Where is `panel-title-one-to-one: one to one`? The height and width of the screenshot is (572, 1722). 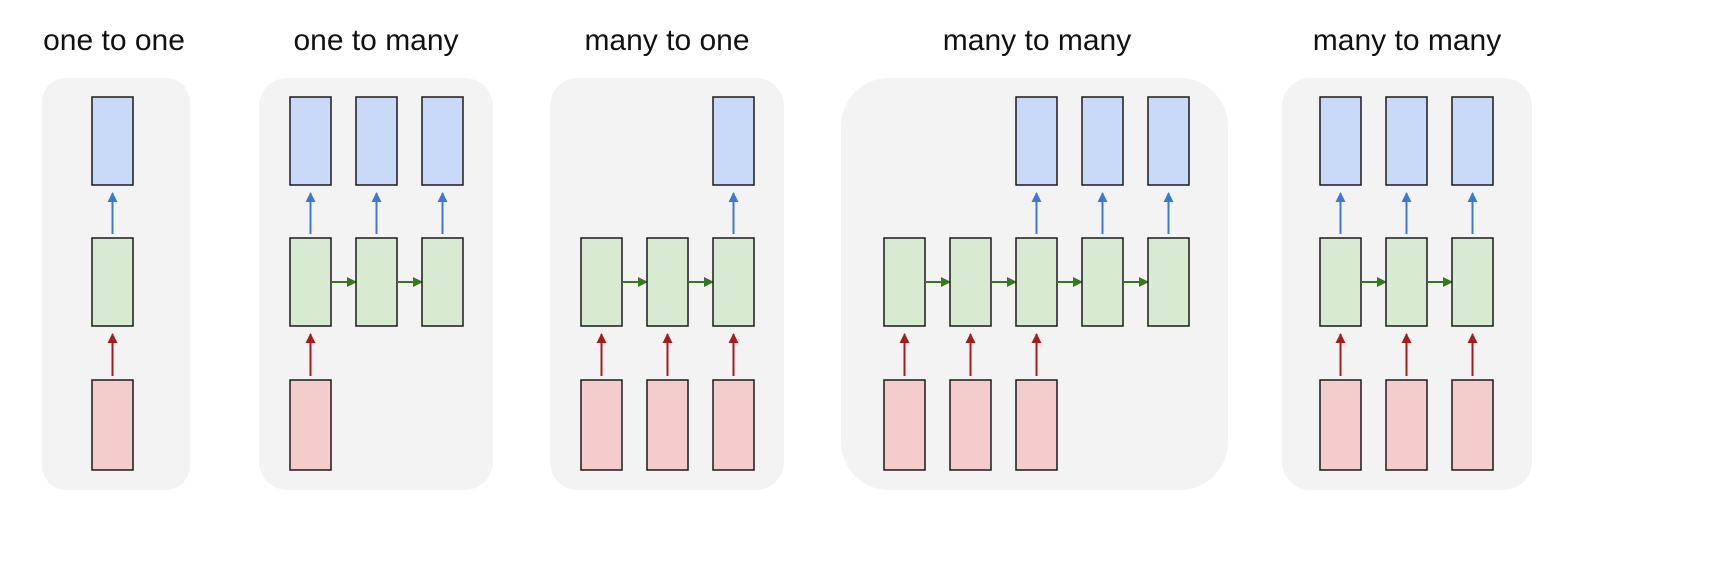 panel-title-one-to-one: one to one is located at coordinates (114, 40).